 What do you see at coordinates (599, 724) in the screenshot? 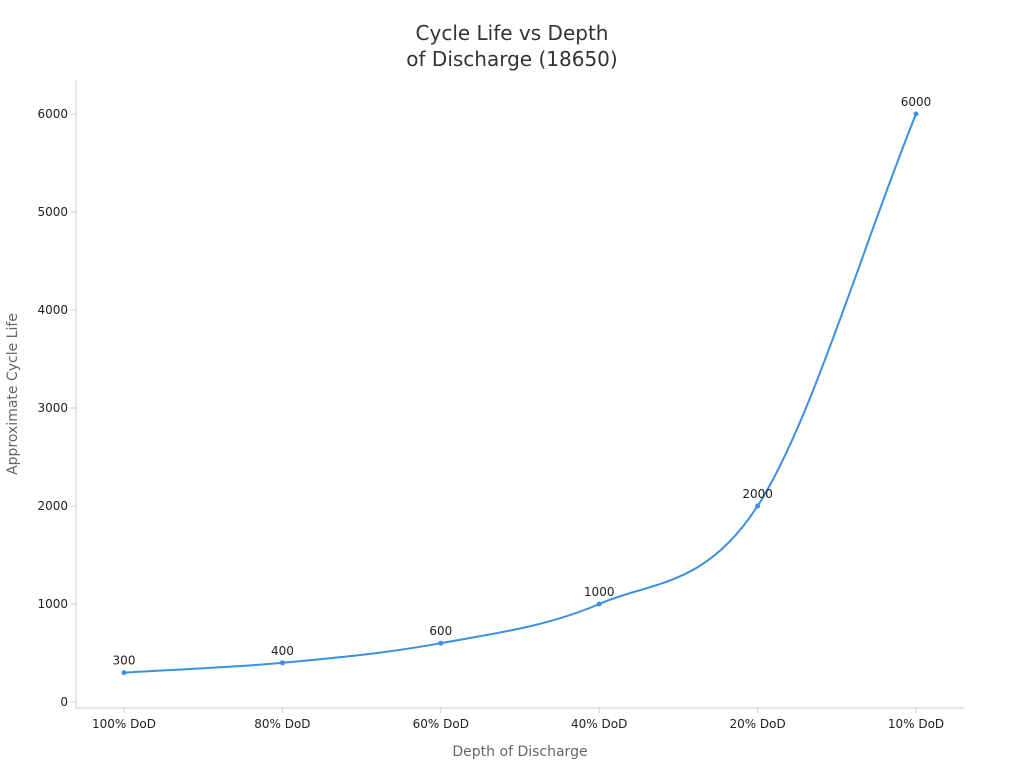
I see `x-tick-label: 40% DoD` at bounding box center [599, 724].